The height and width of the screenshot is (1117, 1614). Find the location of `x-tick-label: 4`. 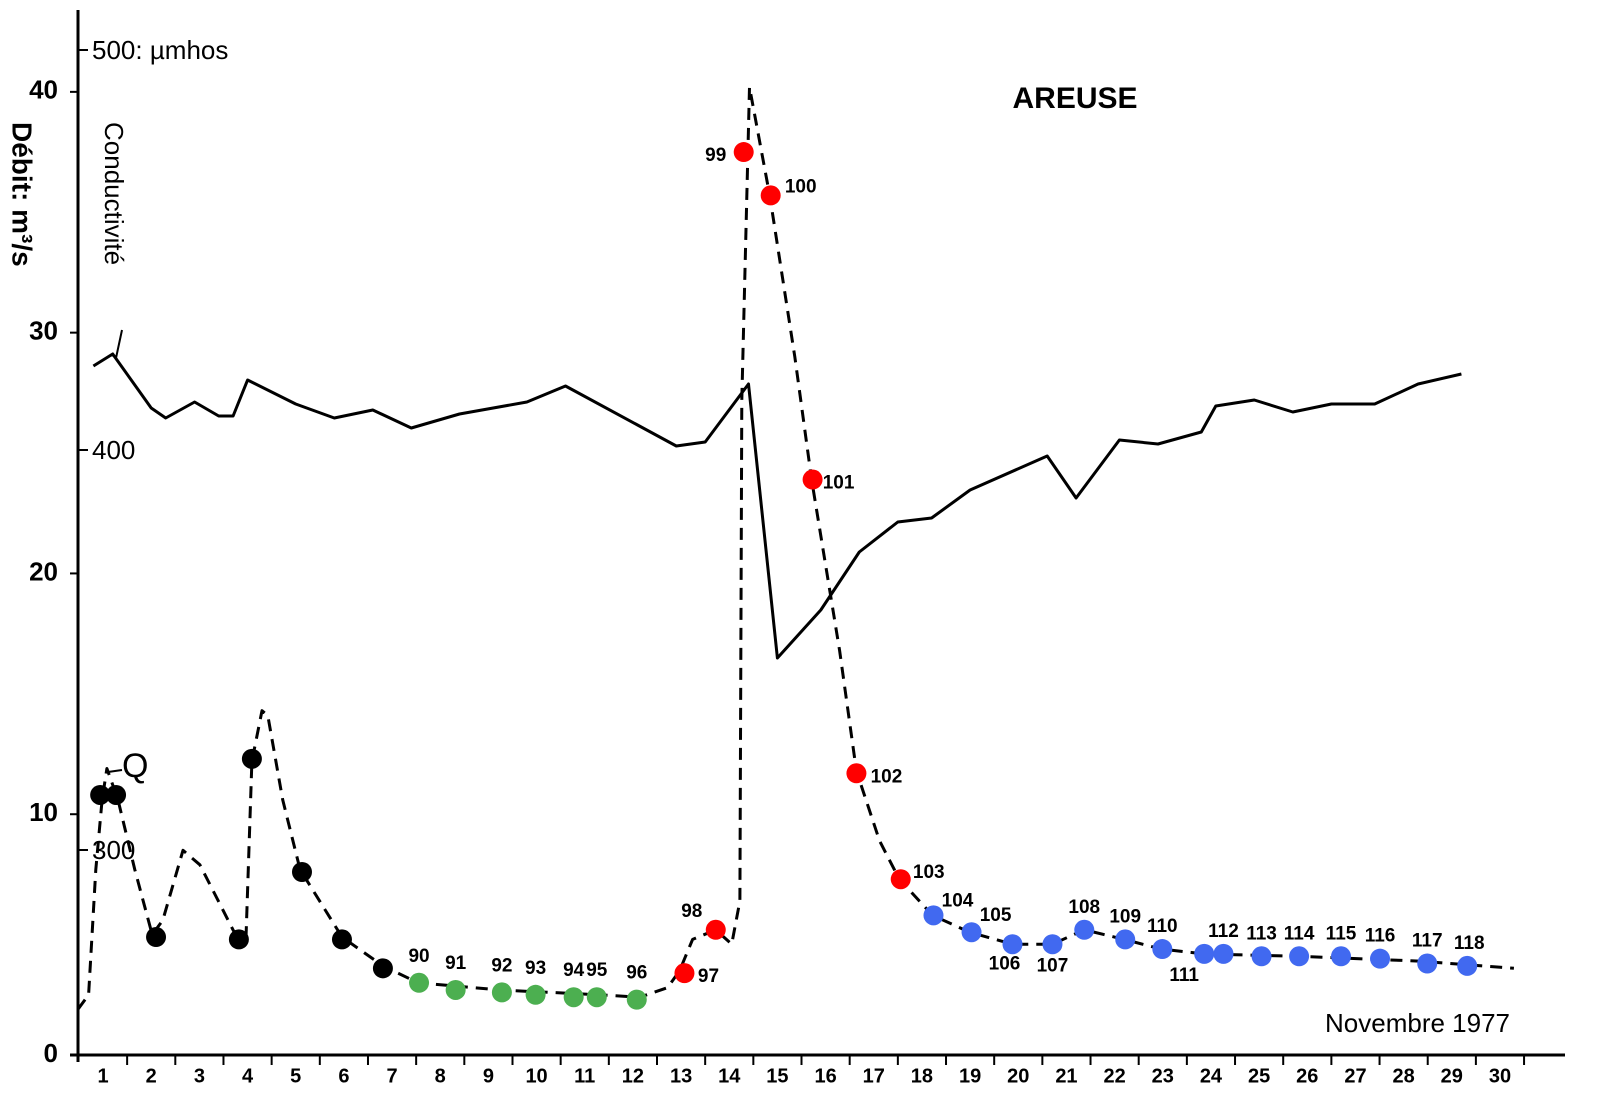

x-tick-label: 4 is located at coordinates (248, 1076).